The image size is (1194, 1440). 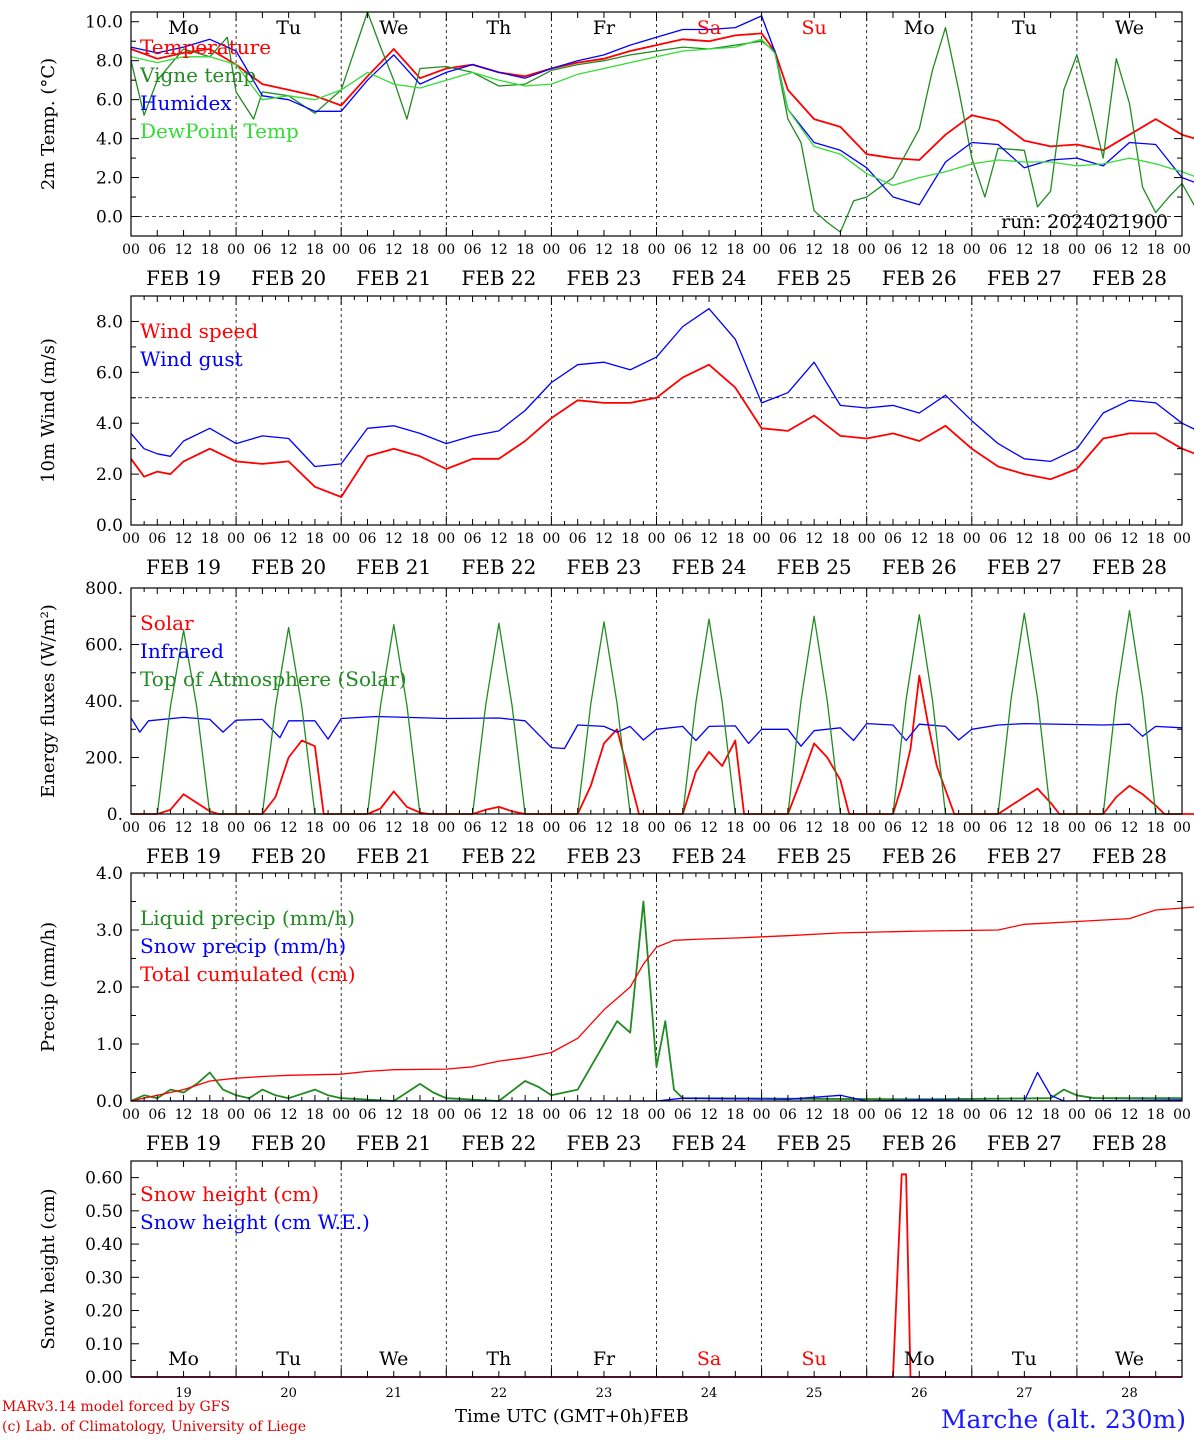 I want to click on run-label: run: 2024021900, so click(x=1084, y=222).